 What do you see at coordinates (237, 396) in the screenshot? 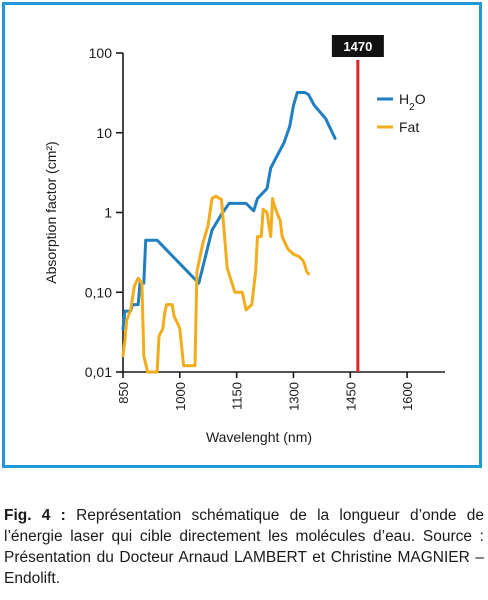
I see `x-tick-label: 1150` at bounding box center [237, 396].